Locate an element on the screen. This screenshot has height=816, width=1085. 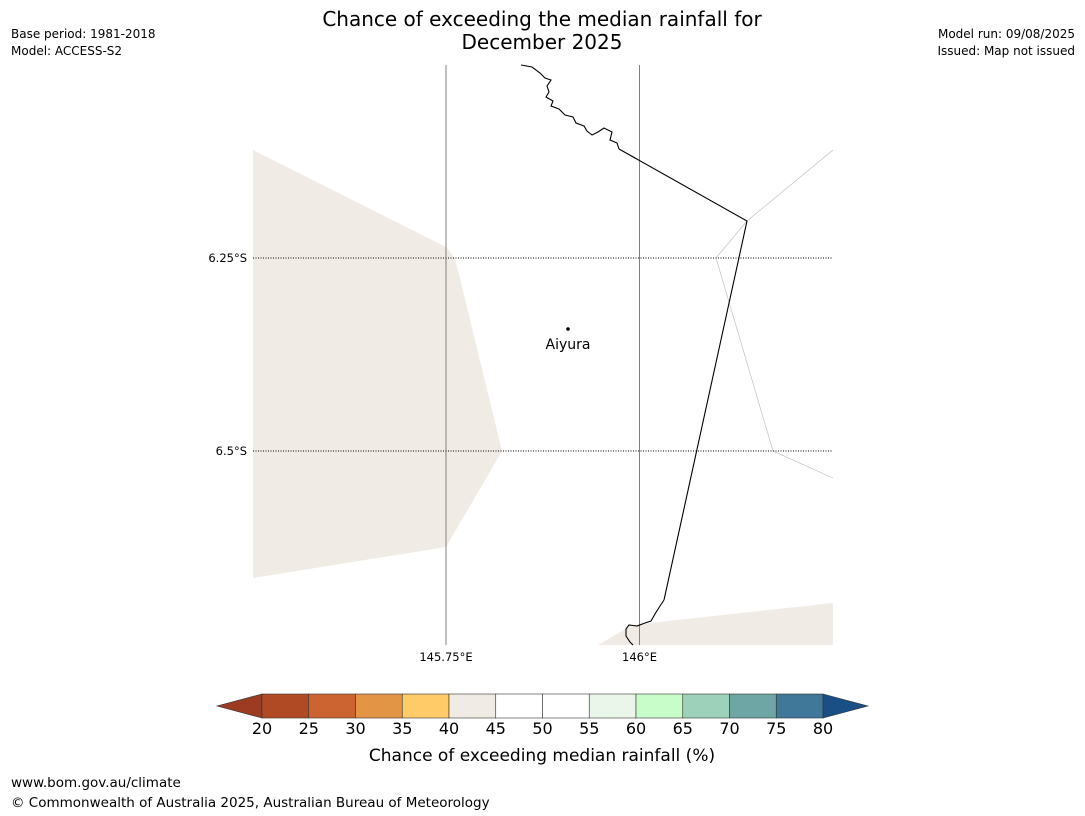
colorbar-extend-low is located at coordinates (239, 706).